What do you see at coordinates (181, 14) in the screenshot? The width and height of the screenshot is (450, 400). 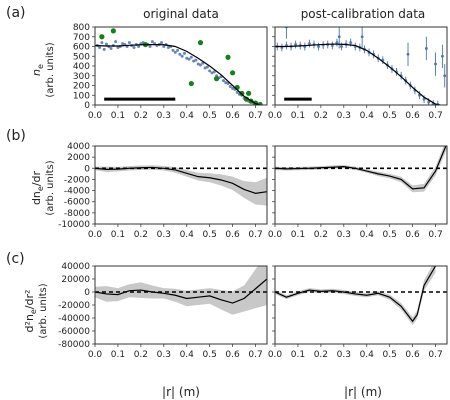 I see `column-title-original: original data` at bounding box center [181, 14].